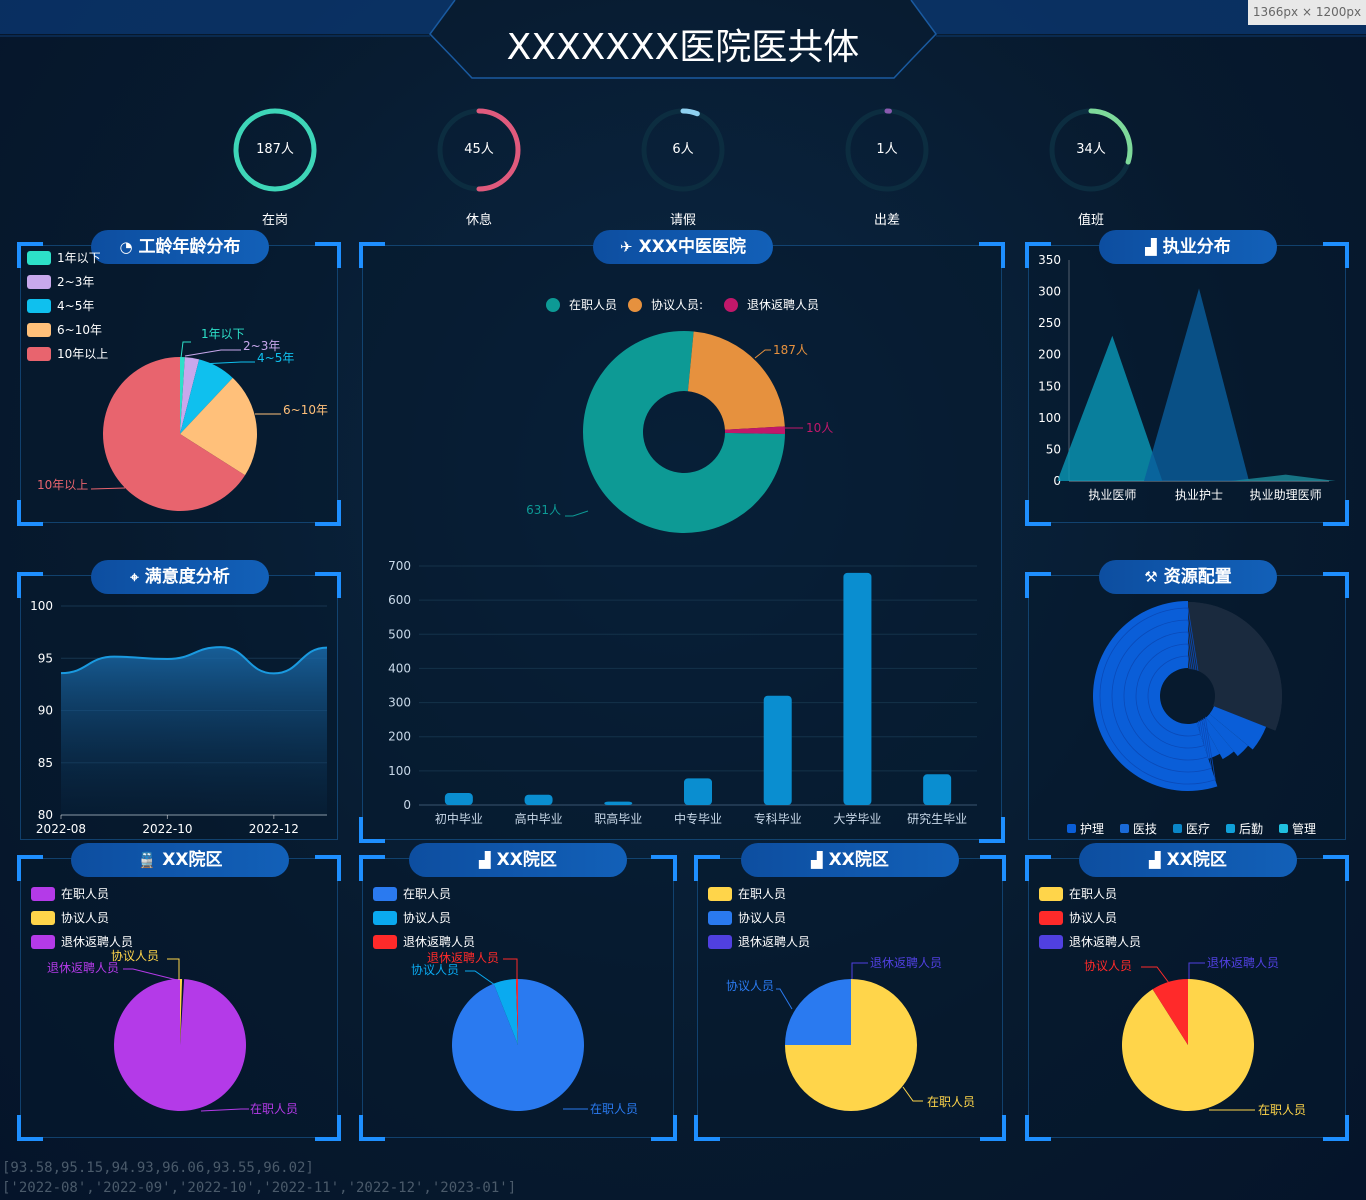 This screenshot has height=1200, width=1366. I want to click on satisfaction-line-chart: 80 85 90 95 100 2022-08 2022-10 2022-12, so click(179, 717).